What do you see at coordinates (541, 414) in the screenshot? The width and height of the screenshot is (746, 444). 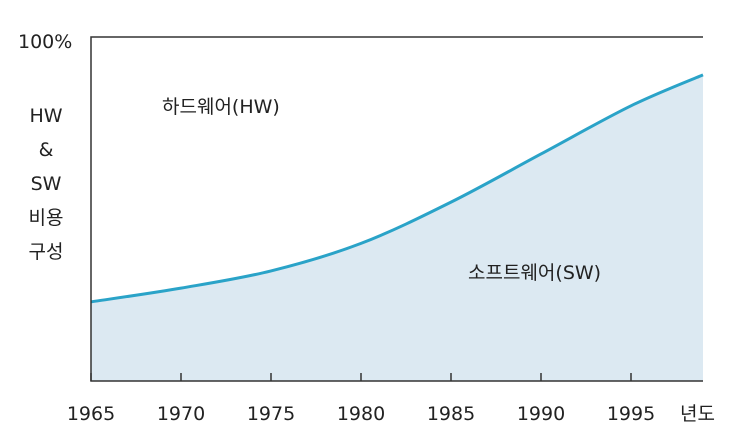 I see `x-tick-label: 1990` at bounding box center [541, 414].